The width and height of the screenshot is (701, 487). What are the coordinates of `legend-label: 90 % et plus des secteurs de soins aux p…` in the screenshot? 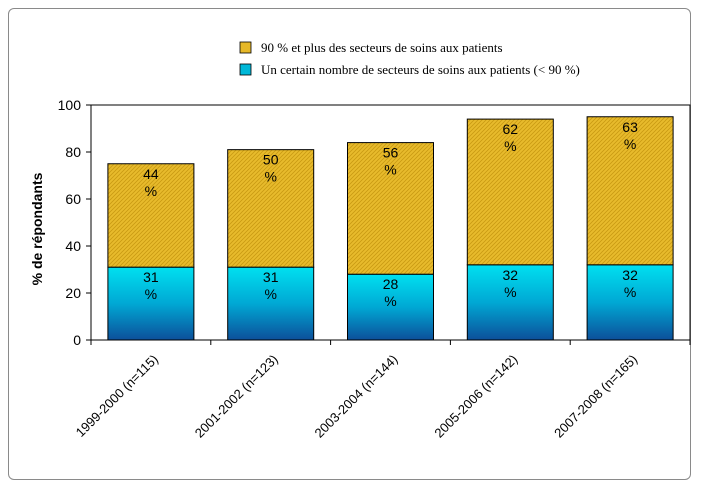 It's located at (382, 47).